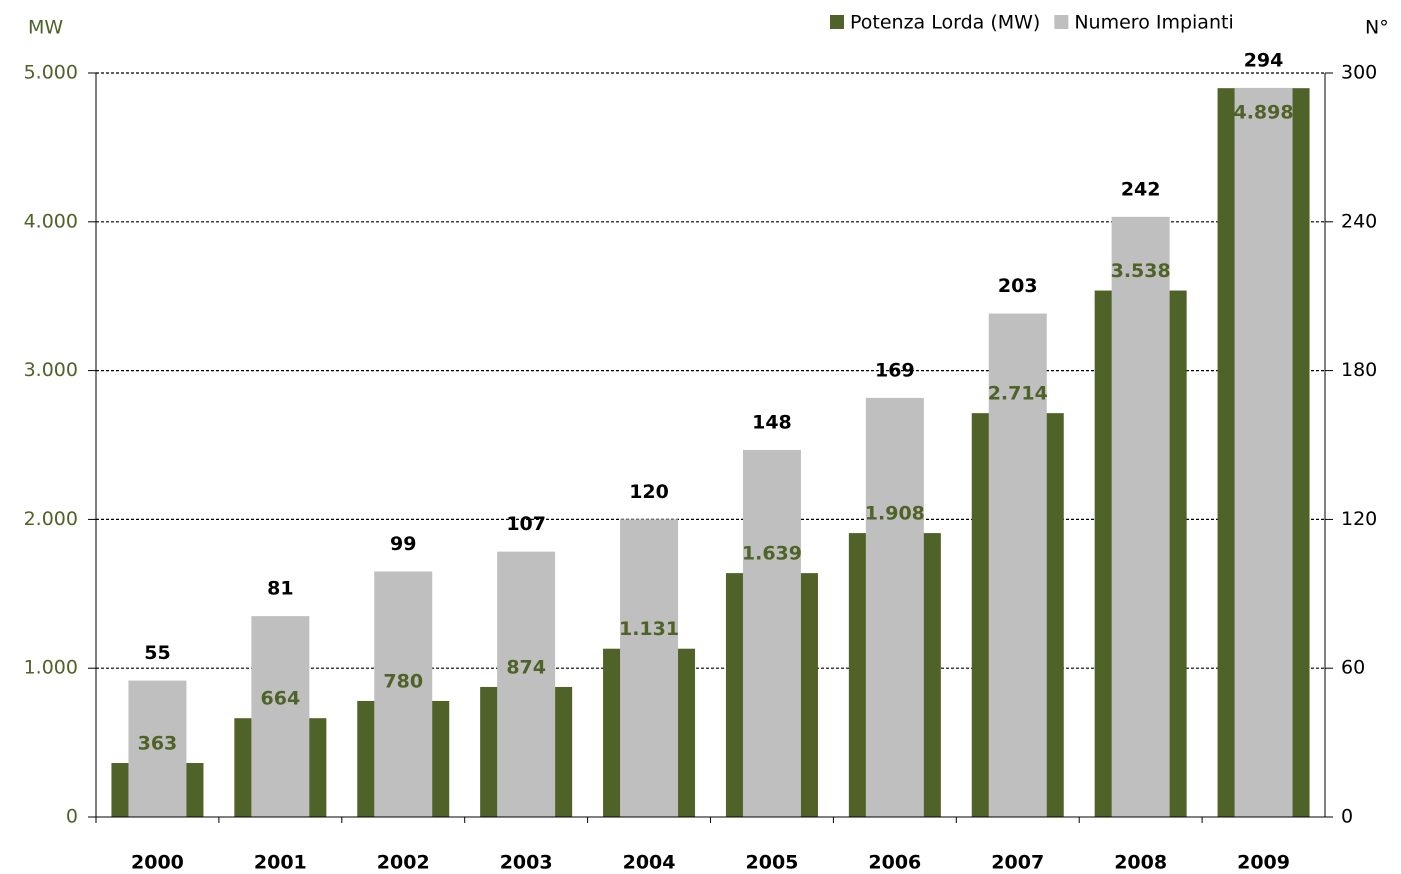 This screenshot has height=874, width=1401. What do you see at coordinates (526, 863) in the screenshot?
I see `x-tick-label: 2003` at bounding box center [526, 863].